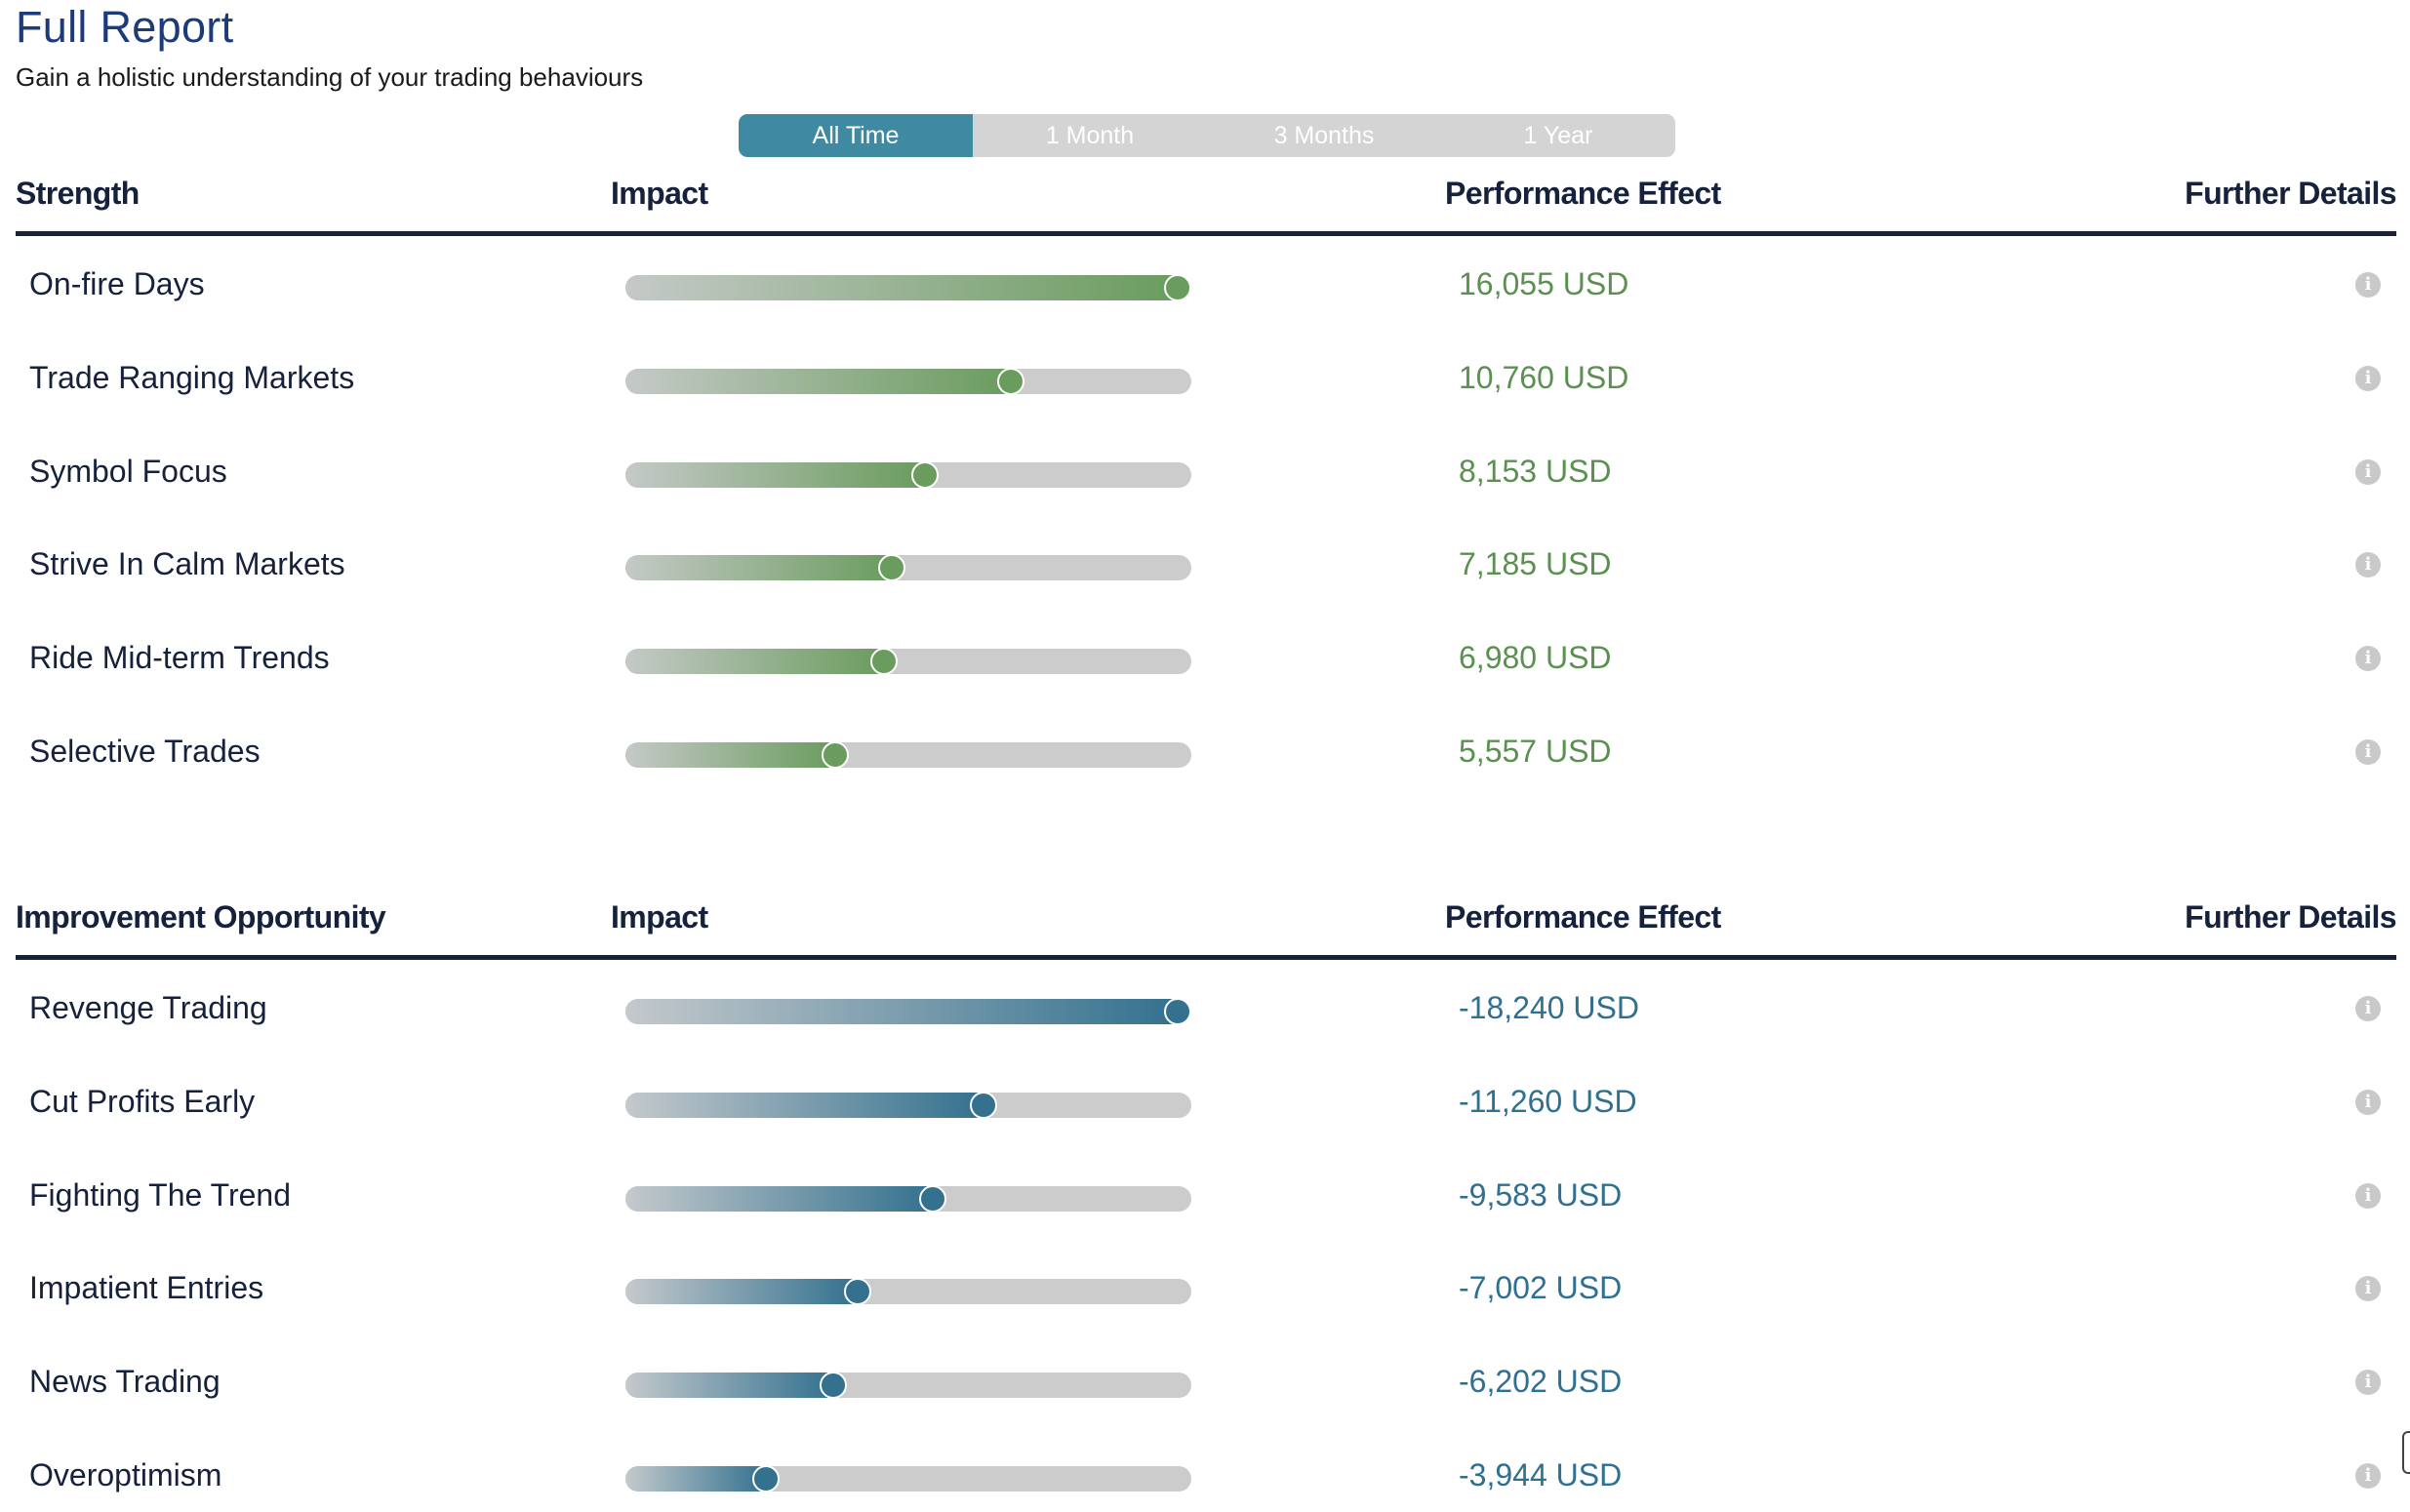  Describe the element at coordinates (142, 1101) in the screenshot. I see `row-label: Cut Profits Early` at that location.